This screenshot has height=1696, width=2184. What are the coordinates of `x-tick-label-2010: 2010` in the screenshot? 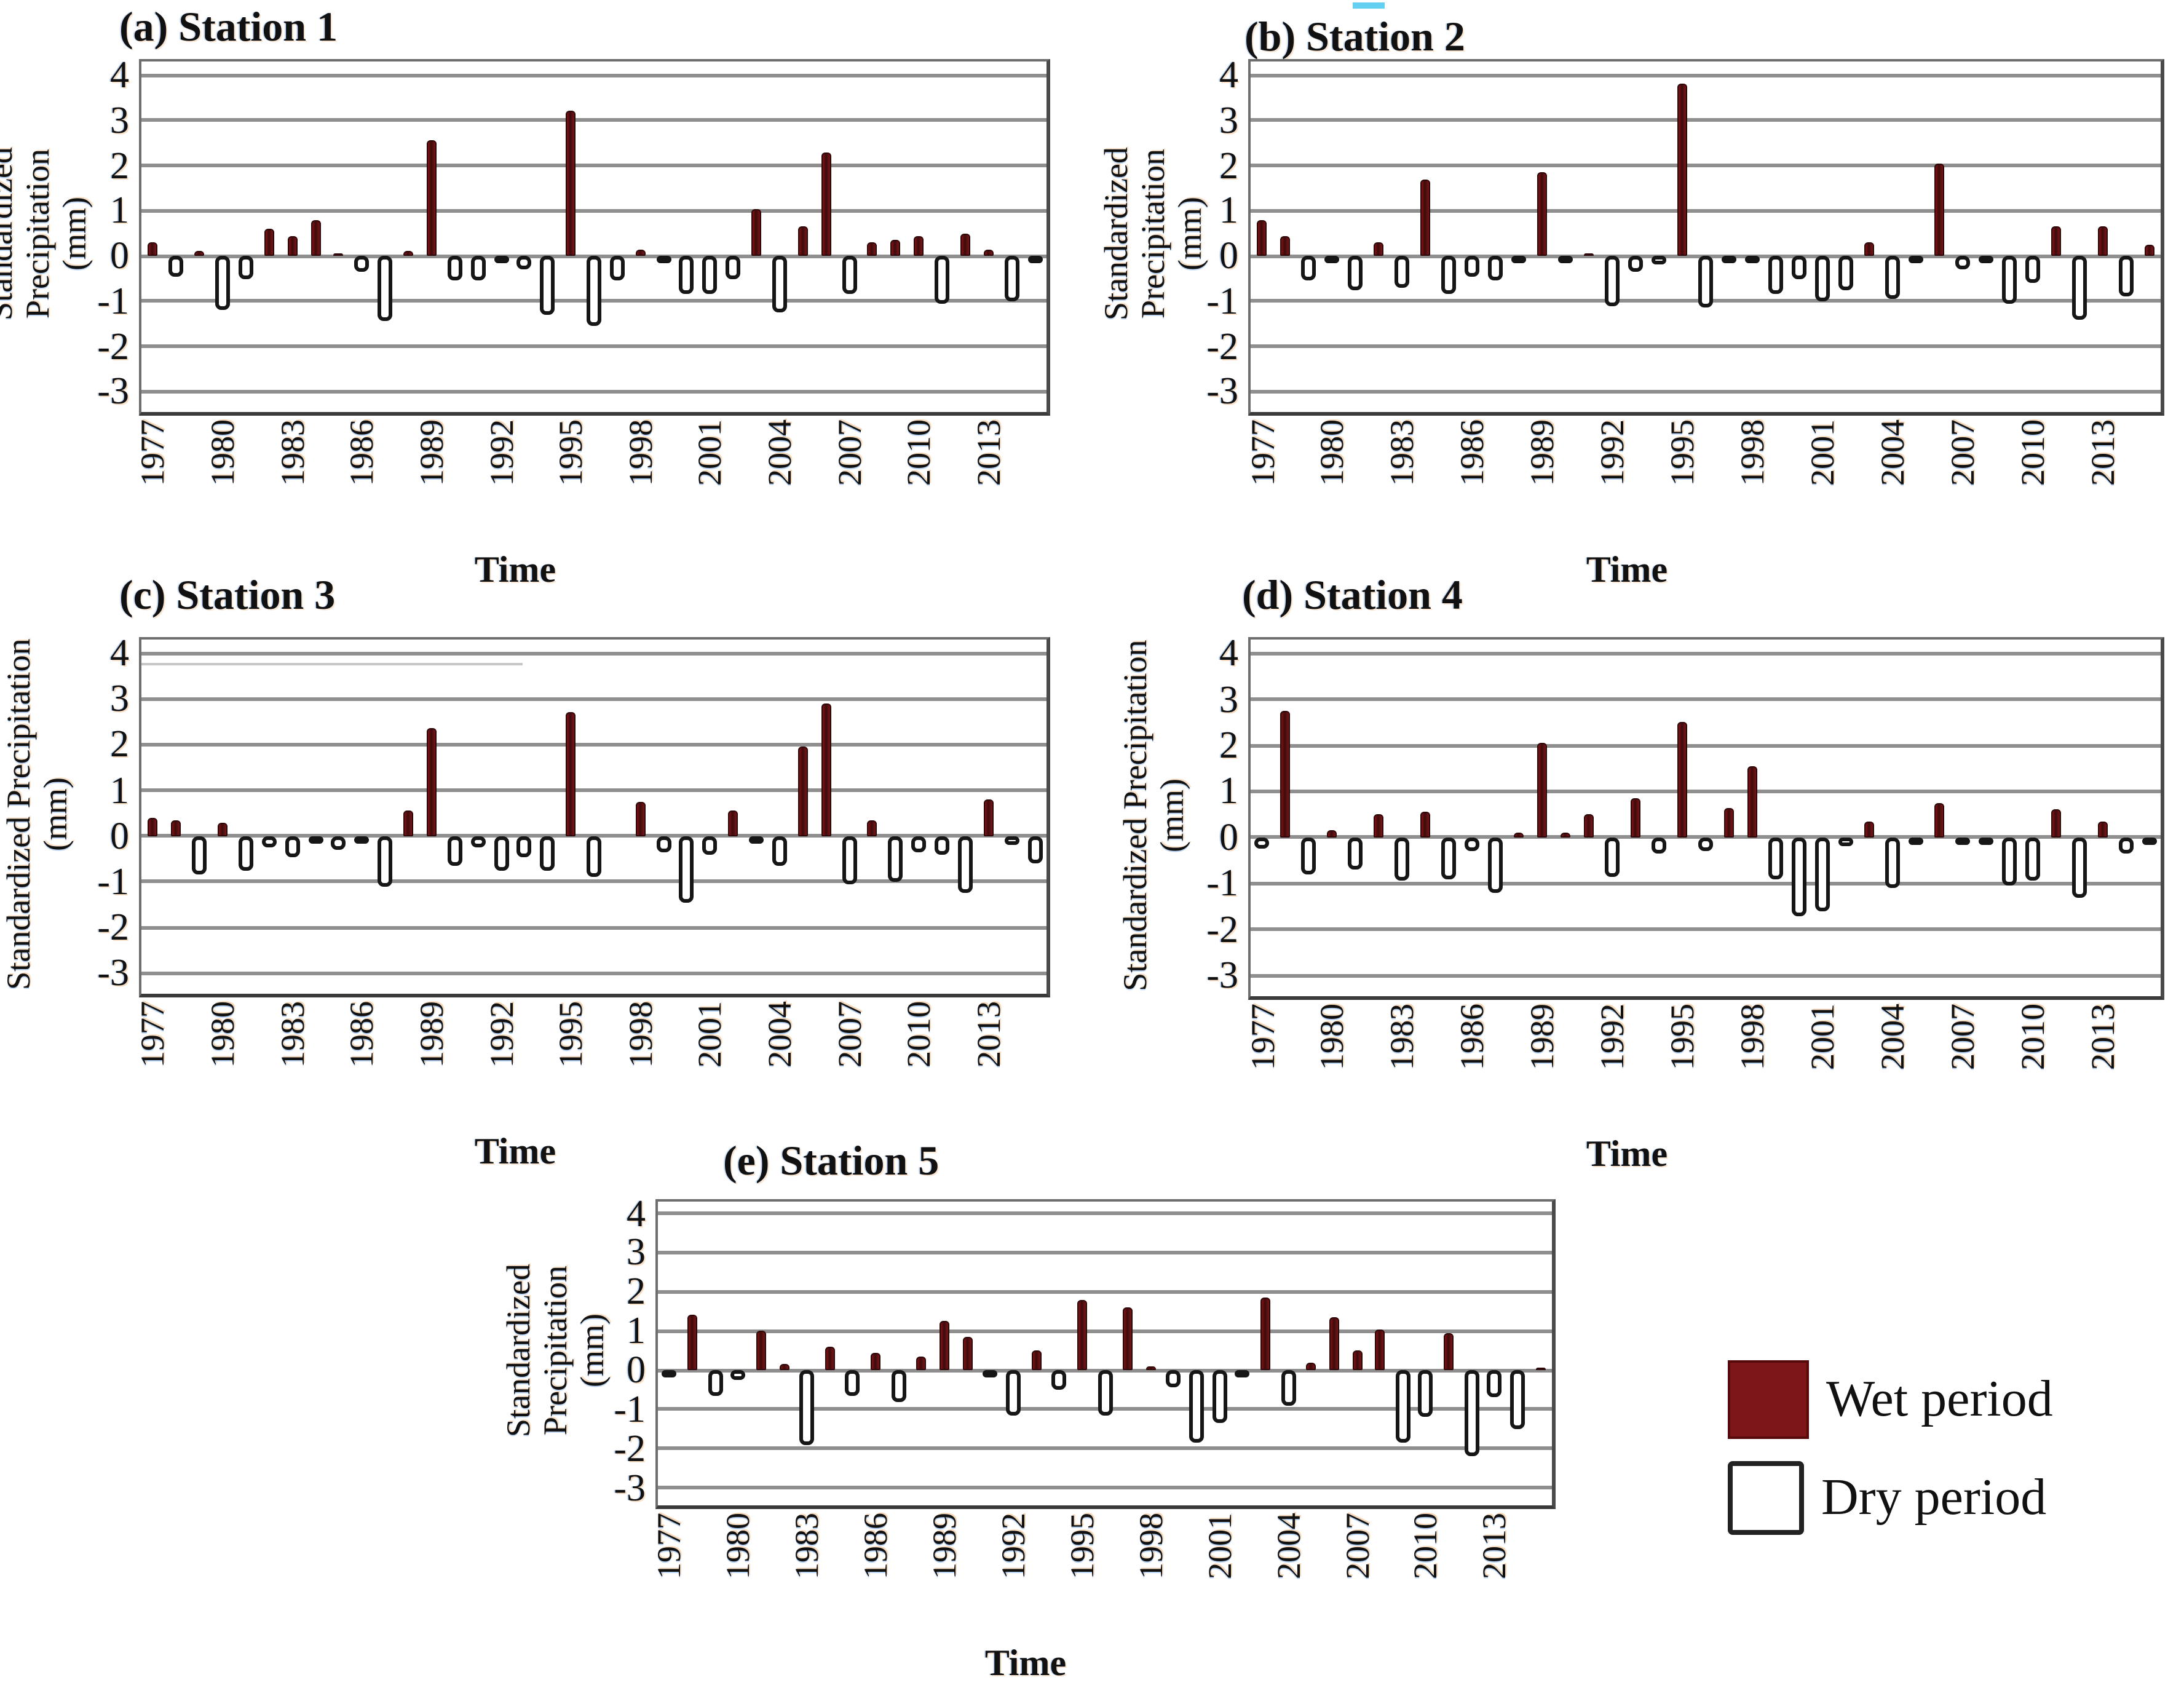 It's located at (1426, 1546).